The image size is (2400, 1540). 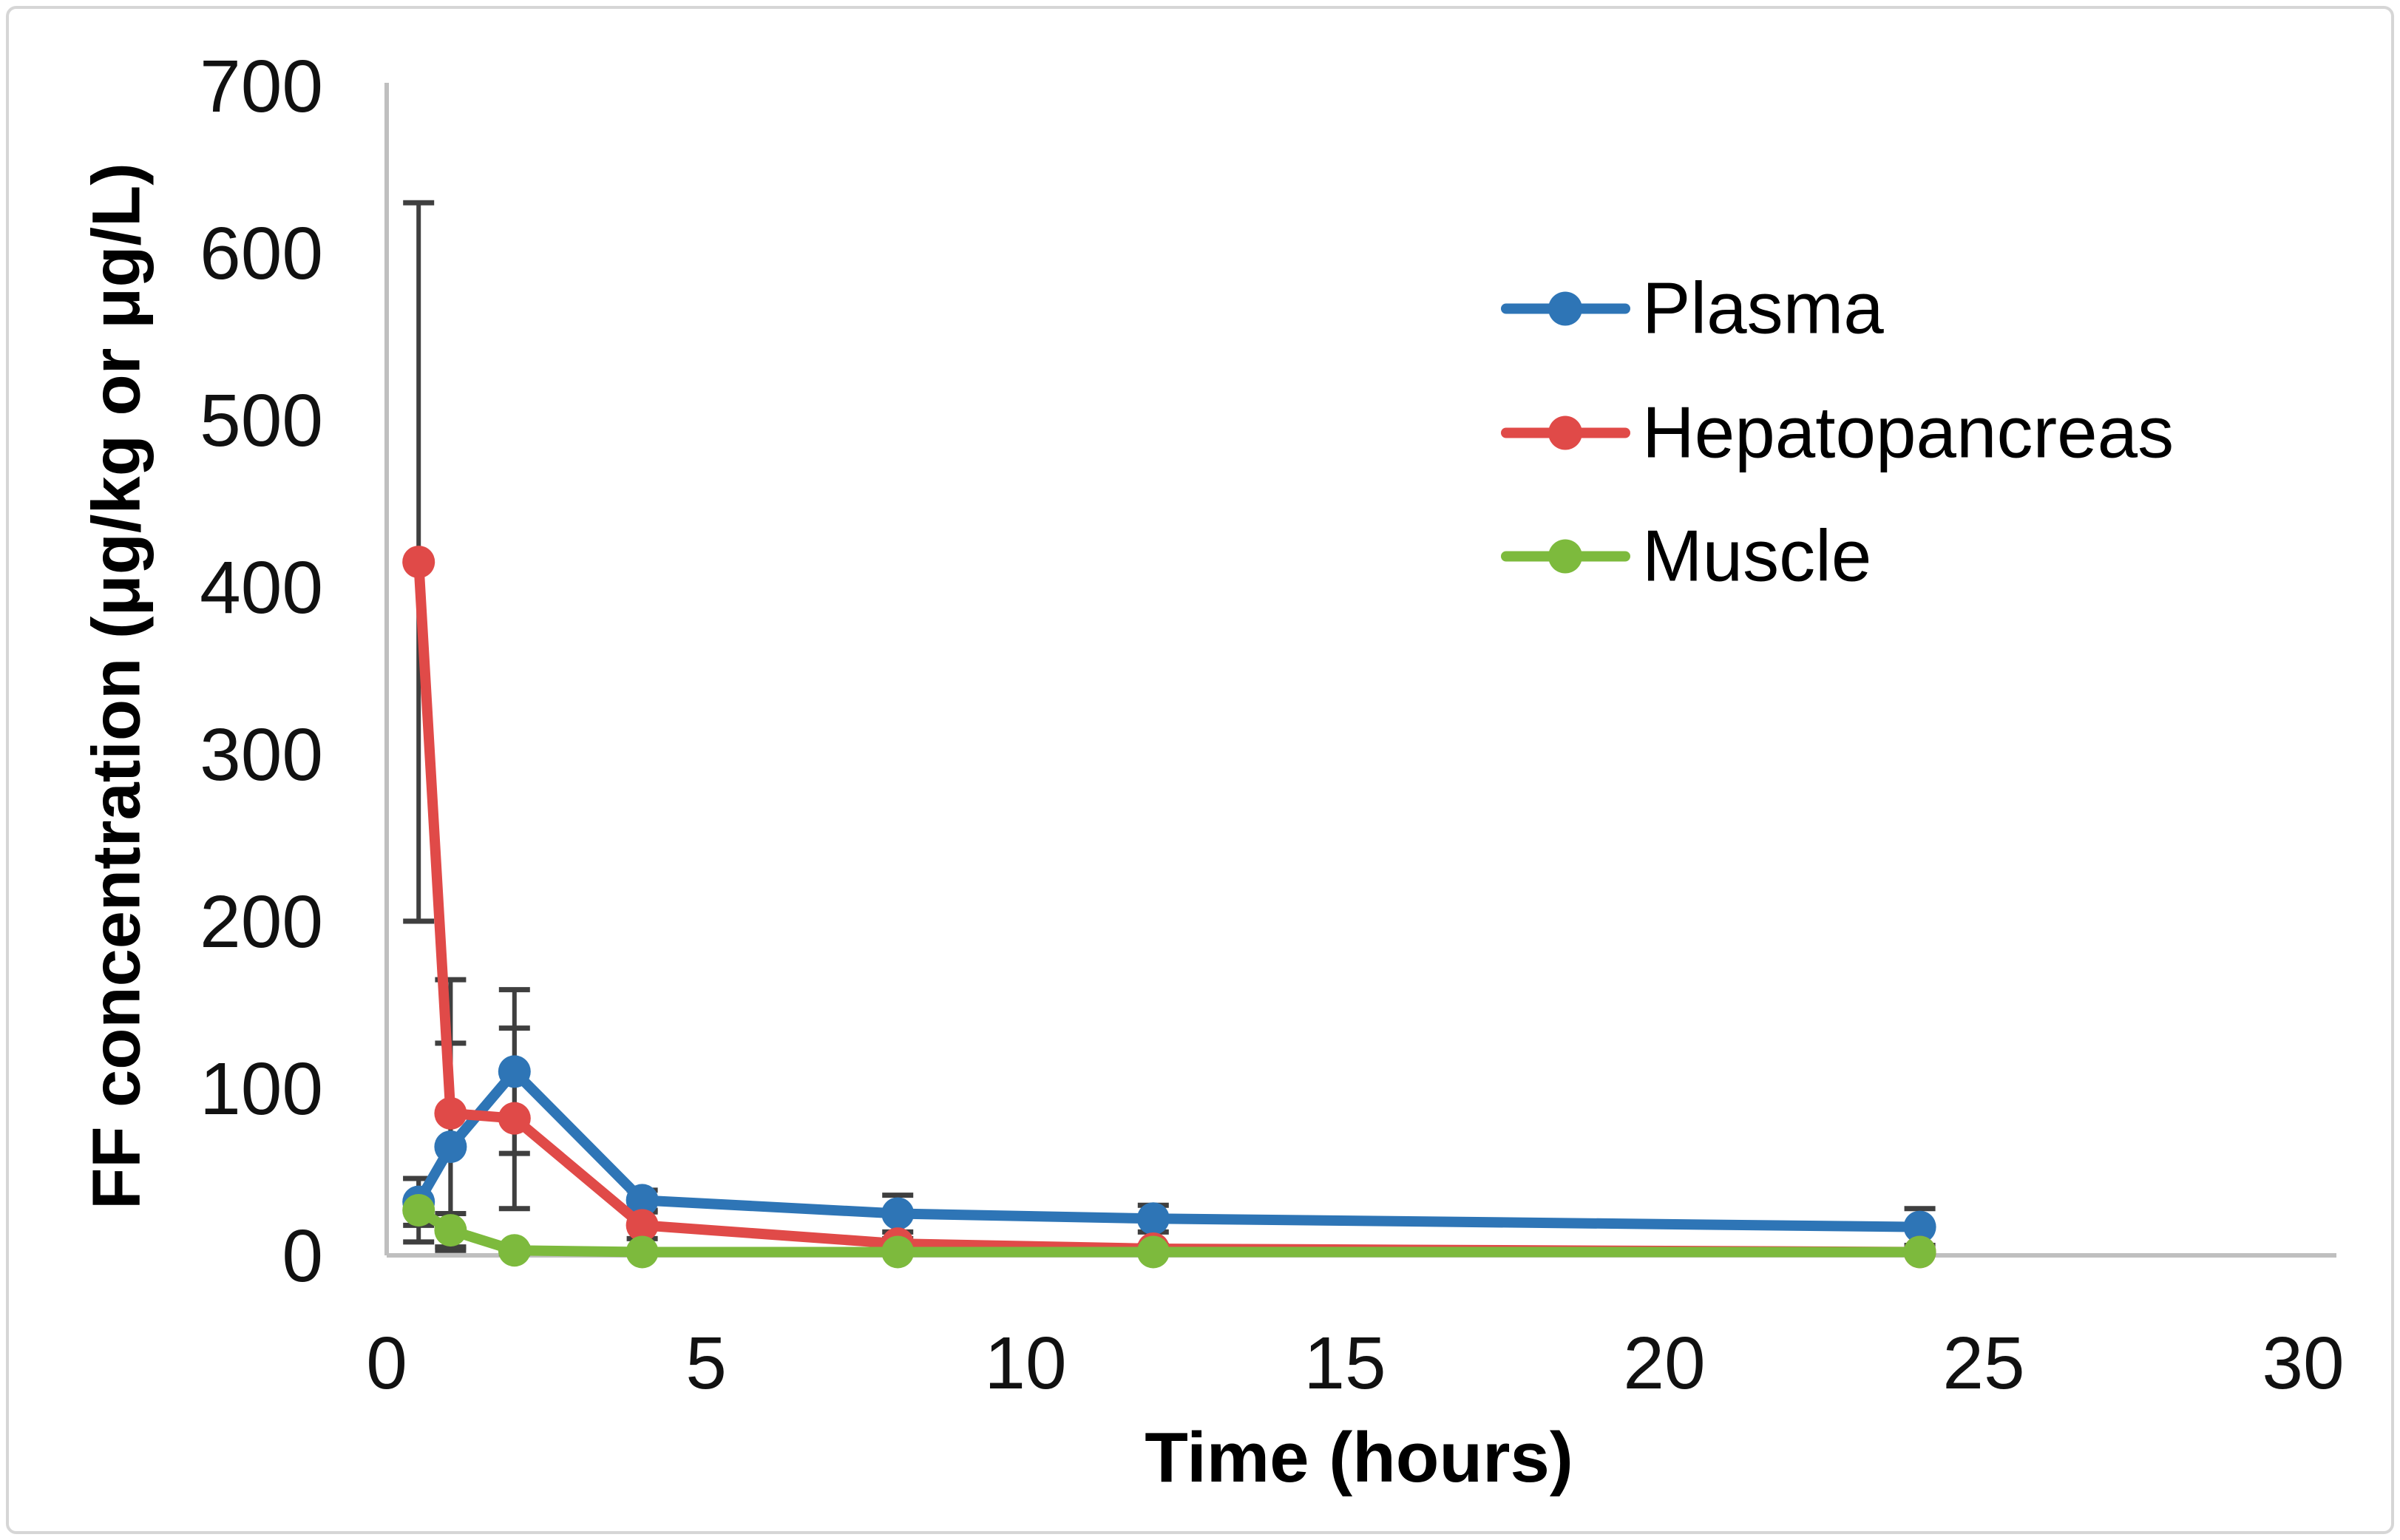 I want to click on y-tick-label: 0, so click(x=303, y=1256).